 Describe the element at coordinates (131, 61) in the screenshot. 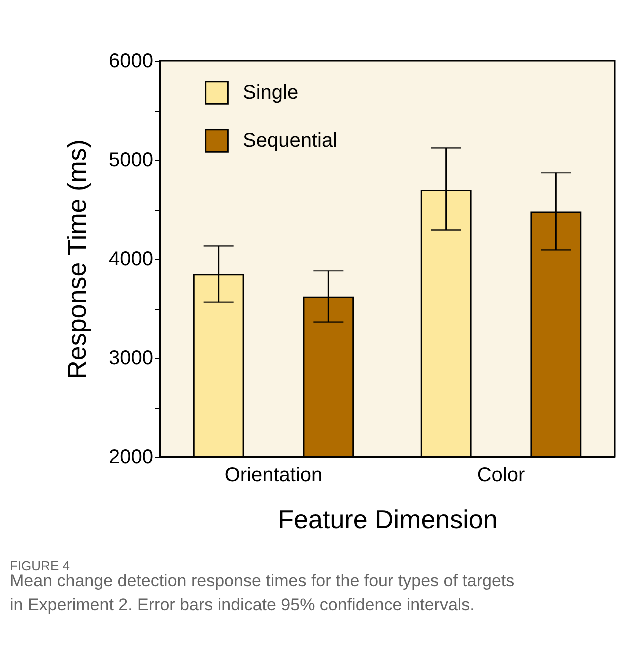

I see `y-tick-label: 6000` at that location.